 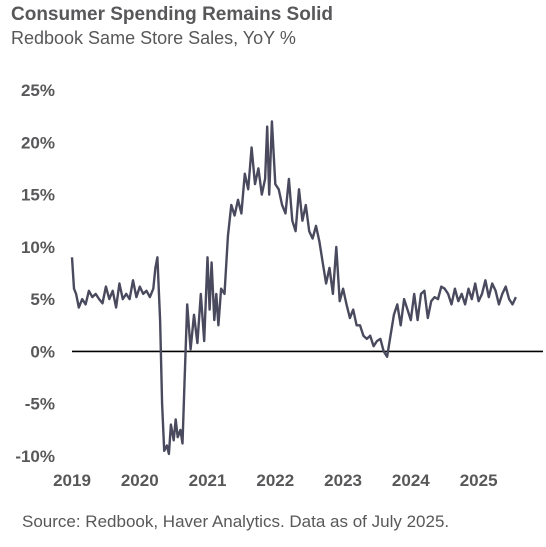 What do you see at coordinates (153, 38) in the screenshot?
I see `chart-subtitle: Redbook Same Store Sales, YoY %` at bounding box center [153, 38].